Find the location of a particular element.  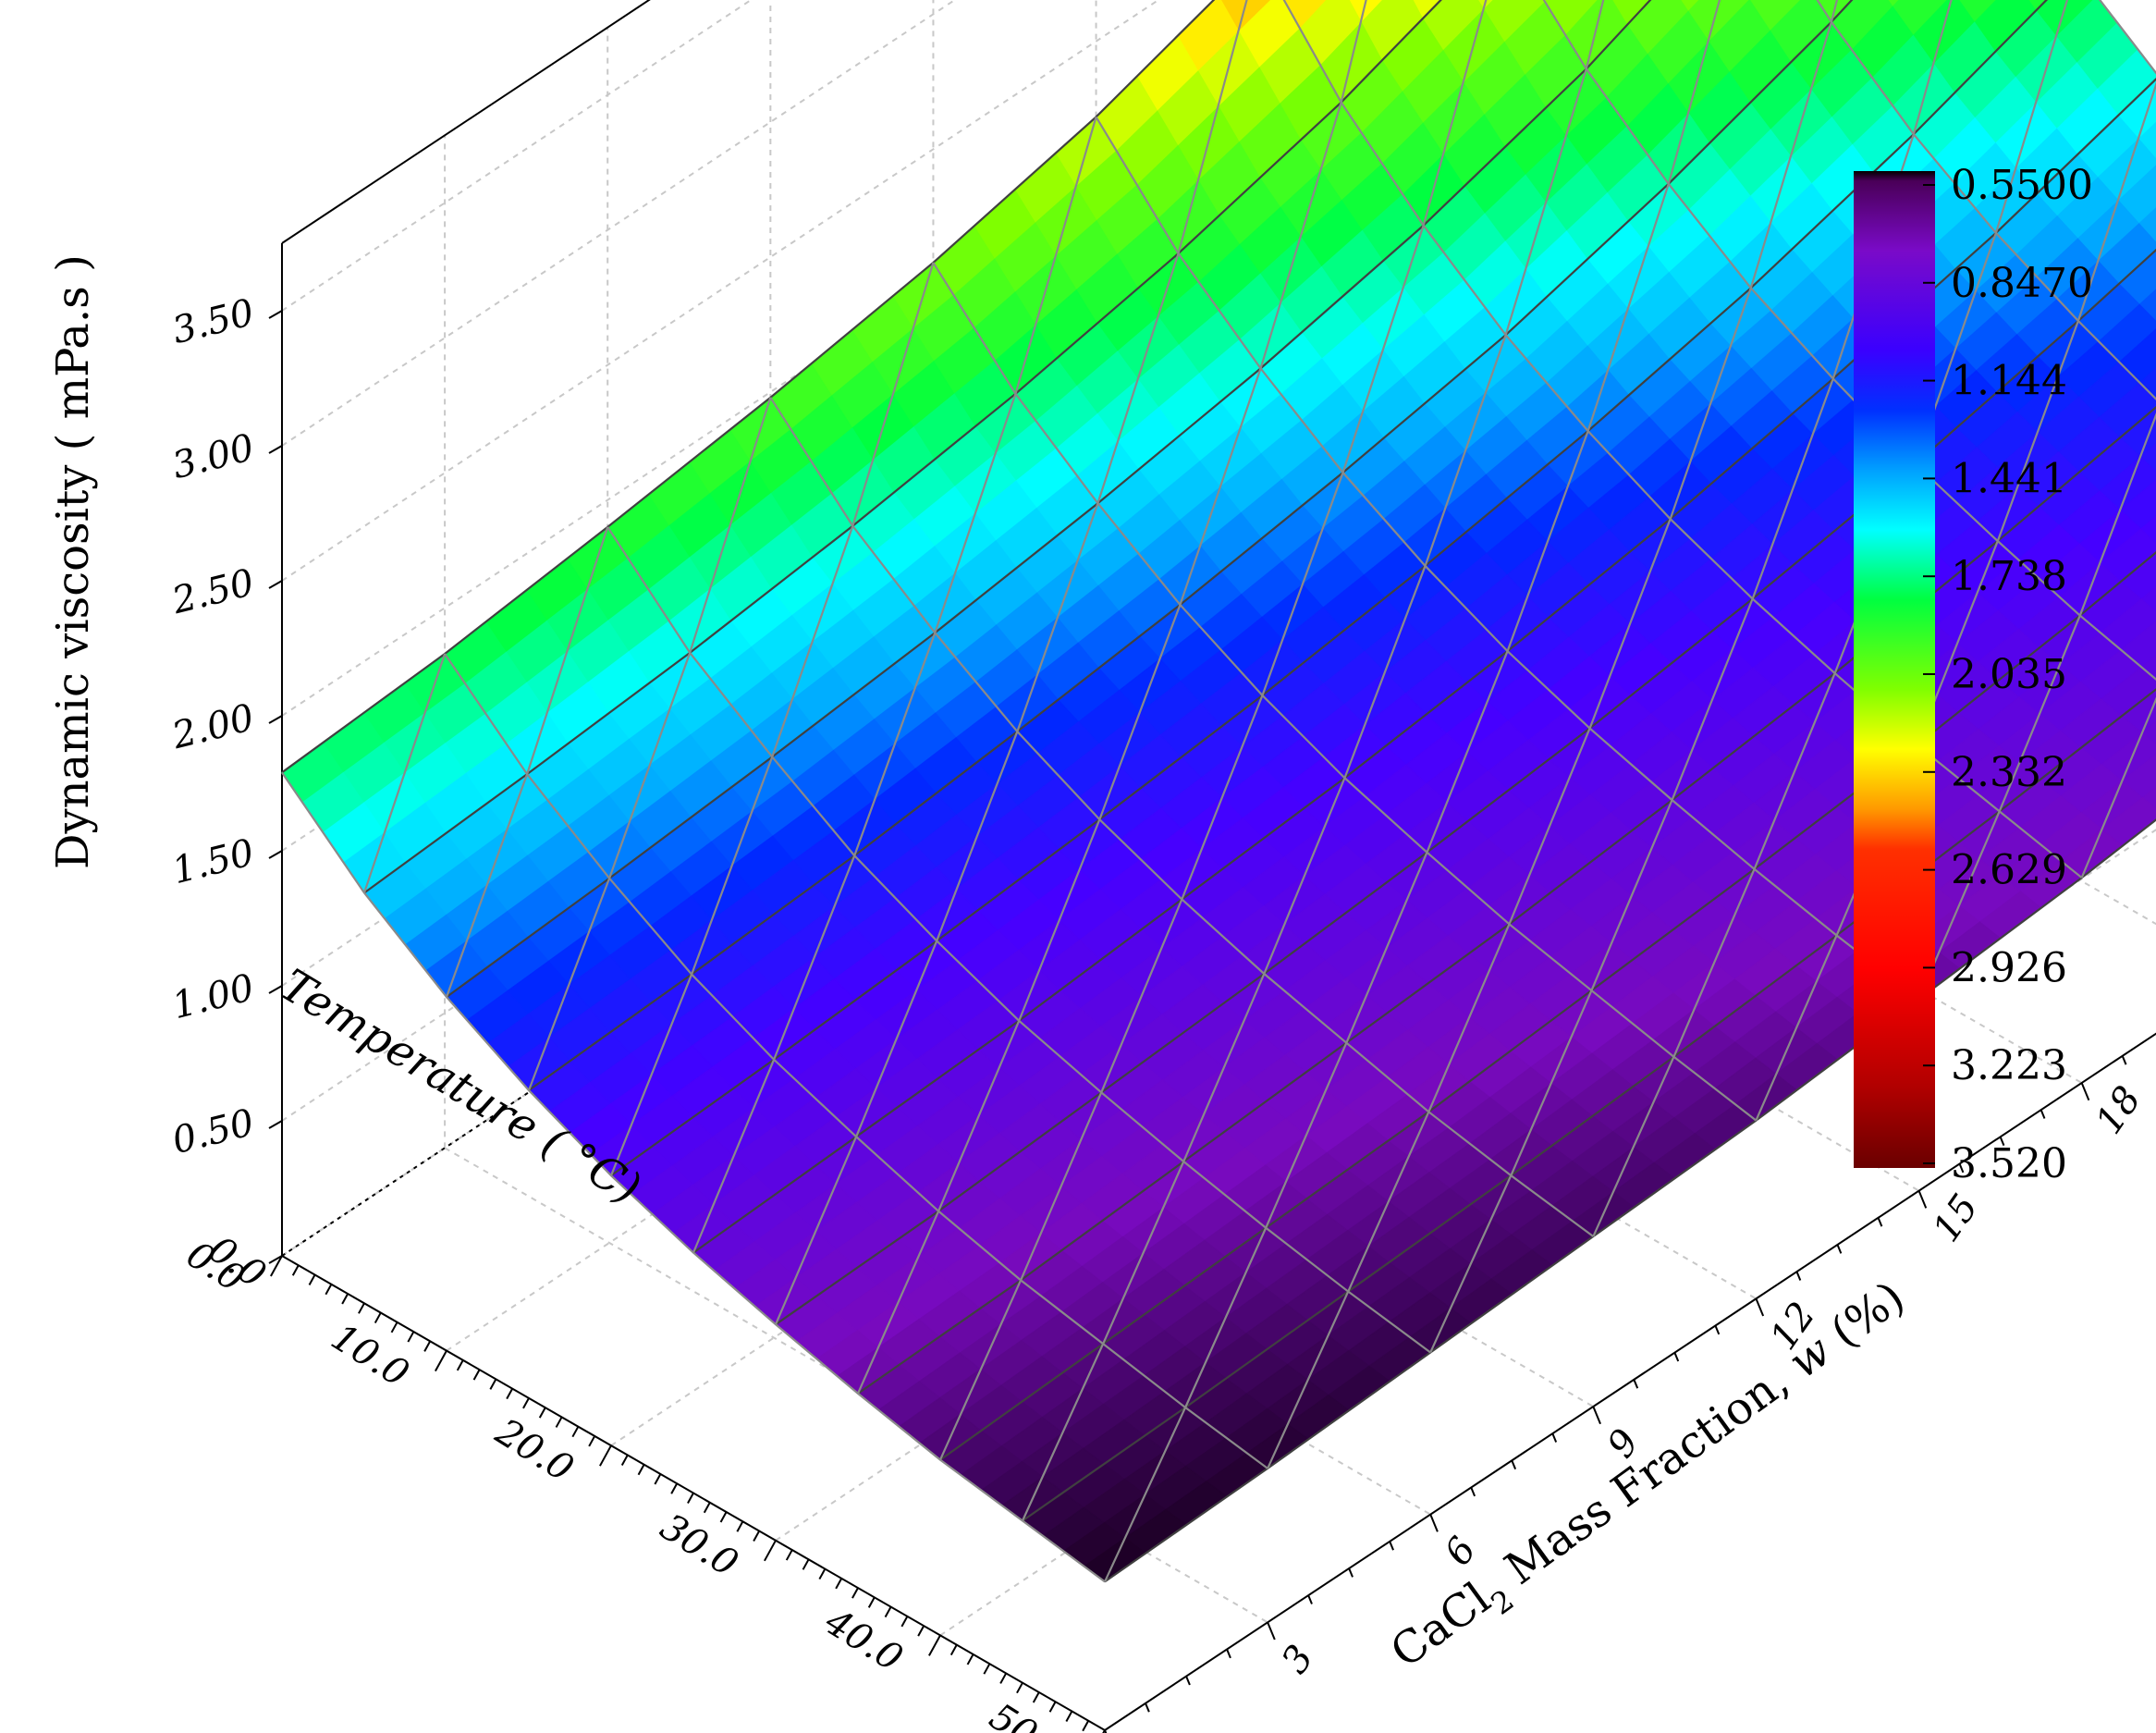

colorbar-label: 3.520 is located at coordinates (2009, 1163).